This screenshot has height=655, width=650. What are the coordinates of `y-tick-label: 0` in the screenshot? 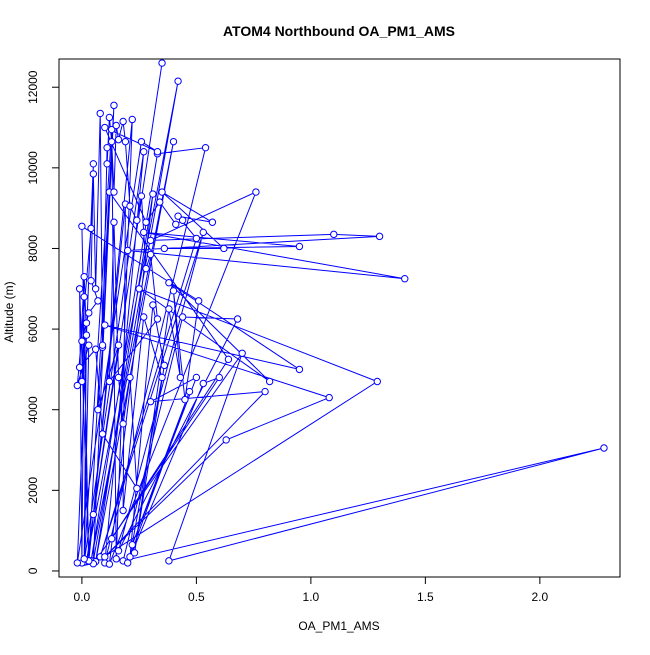 It's located at (33, 570).